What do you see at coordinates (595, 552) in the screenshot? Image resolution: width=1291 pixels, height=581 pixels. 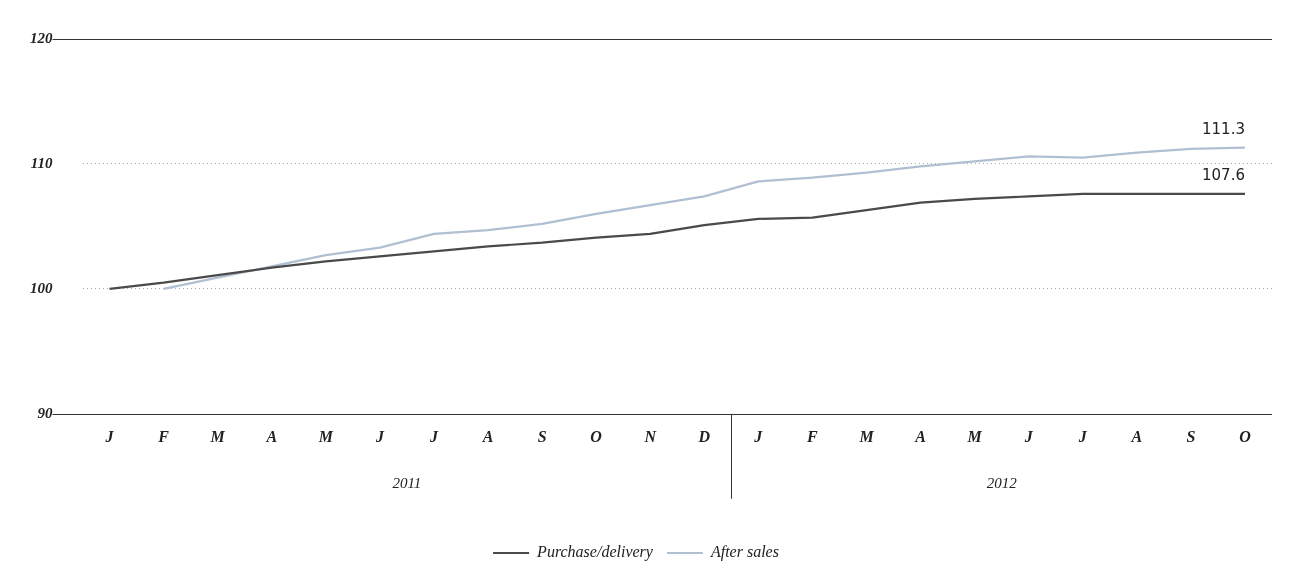 I see `legend-label: Purchase/delivery` at bounding box center [595, 552].